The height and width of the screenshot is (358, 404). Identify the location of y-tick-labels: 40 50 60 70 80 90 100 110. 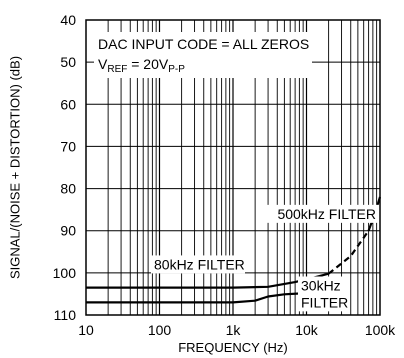
(65, 167).